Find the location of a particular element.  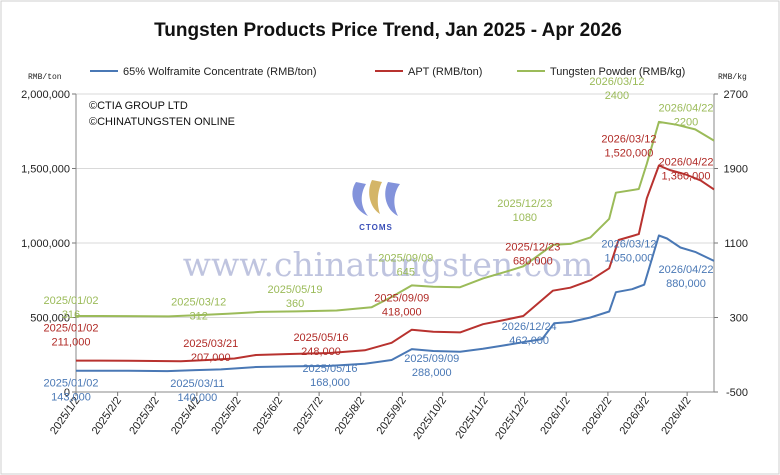

annotation-value: 143,000 is located at coordinates (71, 398).